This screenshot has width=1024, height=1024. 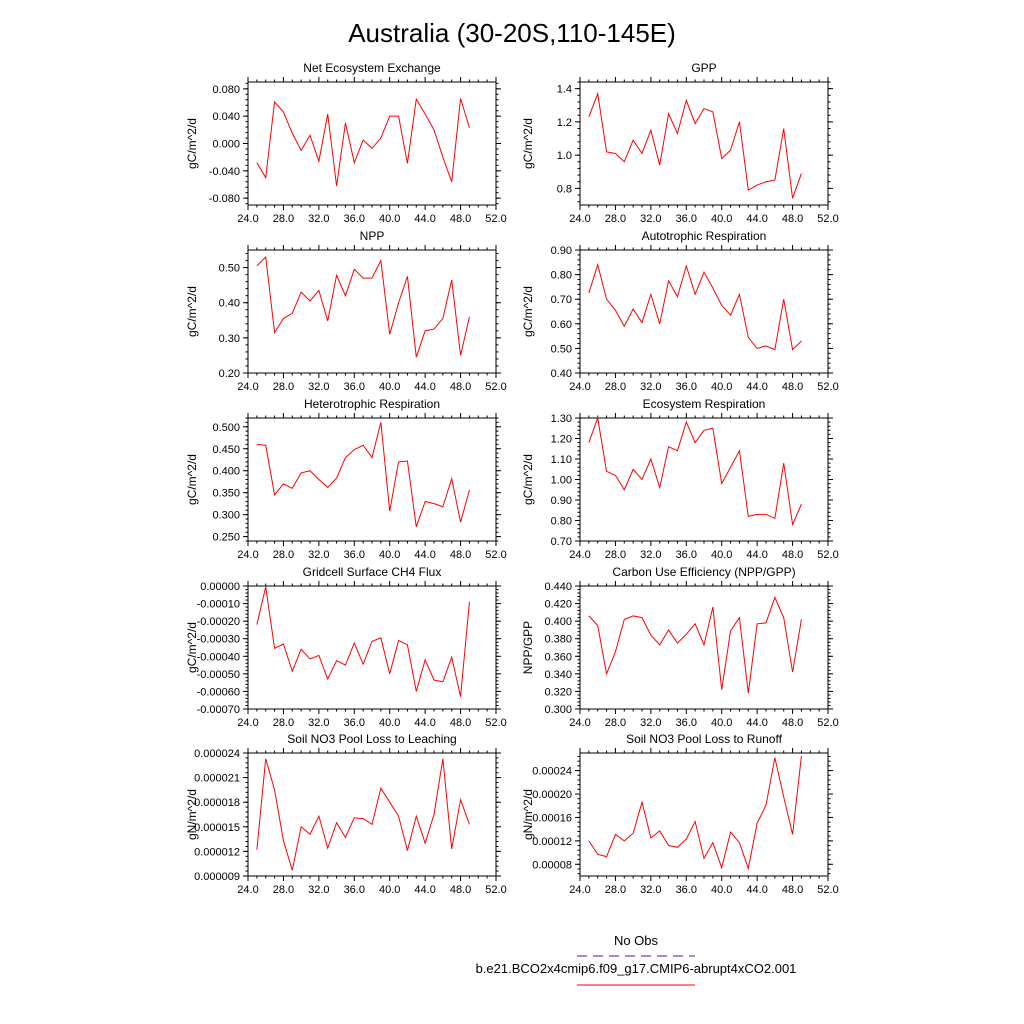 I want to click on y-tick-label: 1.10, so click(x=561, y=460).